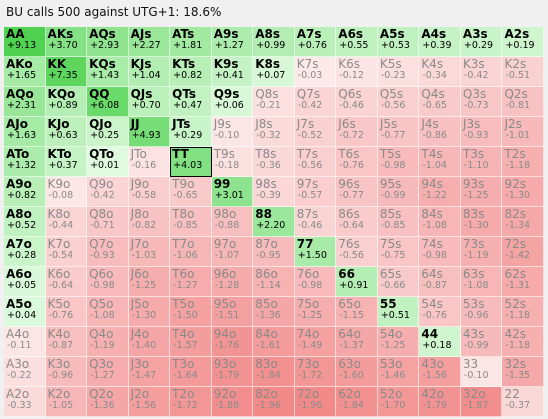  What do you see at coordinates (232, 372) in the screenshot?
I see `hand-cell: 93o -1.79` at bounding box center [232, 372].